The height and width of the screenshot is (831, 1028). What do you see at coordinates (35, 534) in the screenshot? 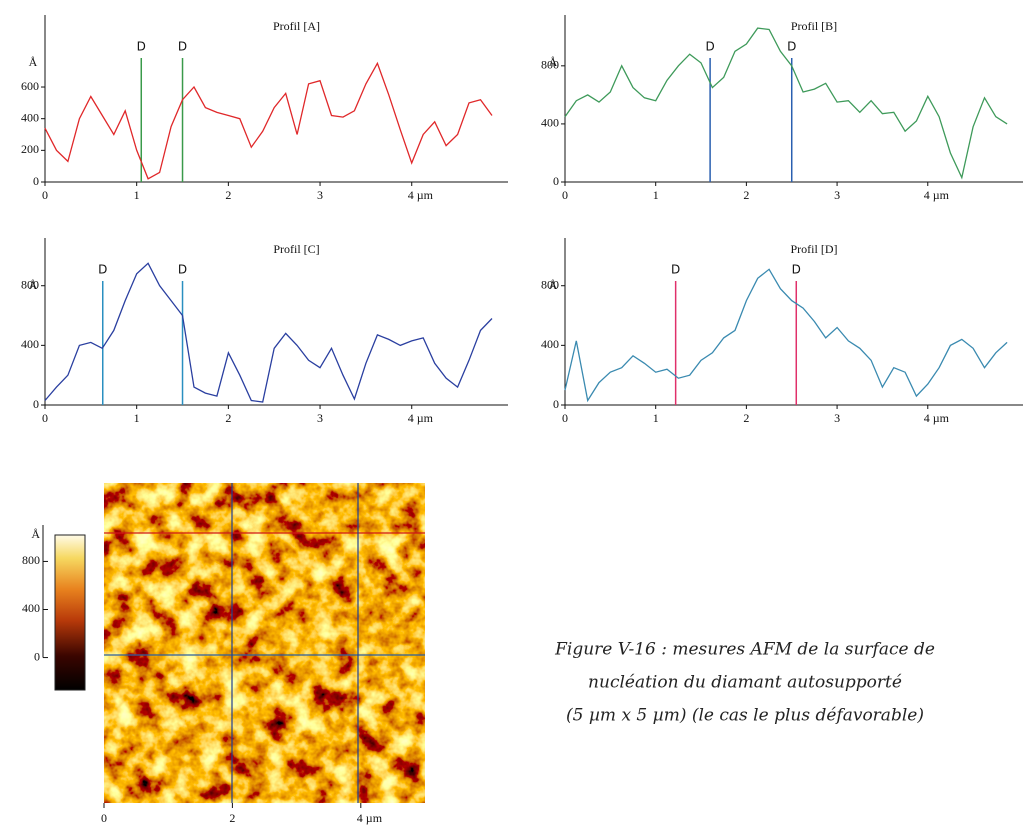
I see `colorbar-label: Å` at bounding box center [35, 534].